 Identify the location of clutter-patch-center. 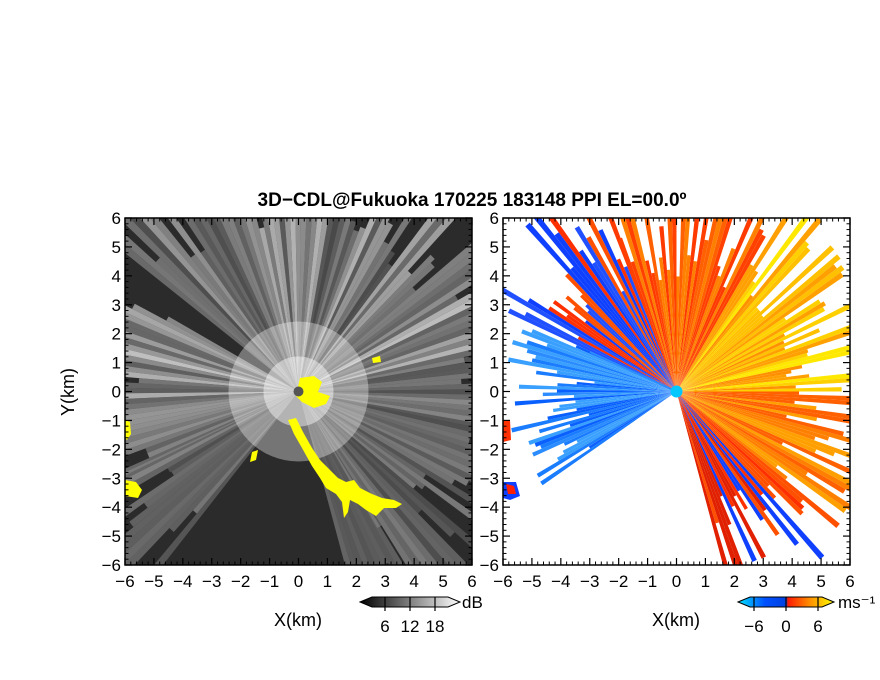
(313, 392).